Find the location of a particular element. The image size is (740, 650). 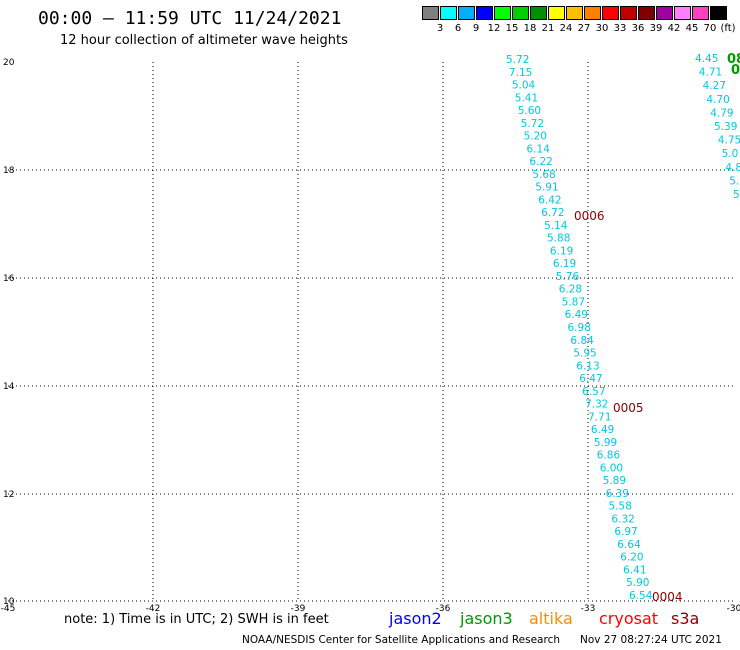

wave-height-label: 6.41 is located at coordinates (634, 570).